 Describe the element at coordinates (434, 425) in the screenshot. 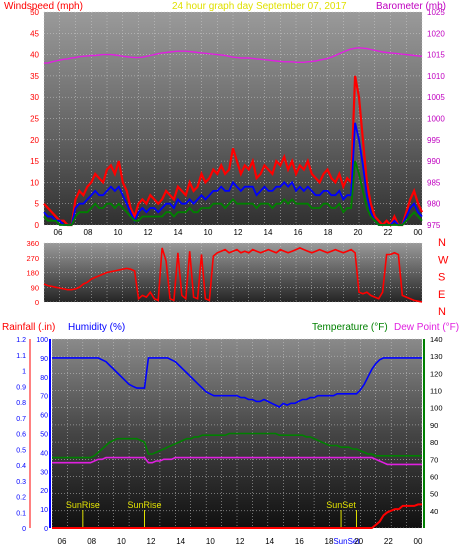

I see `temp-tick-label: 90` at that location.